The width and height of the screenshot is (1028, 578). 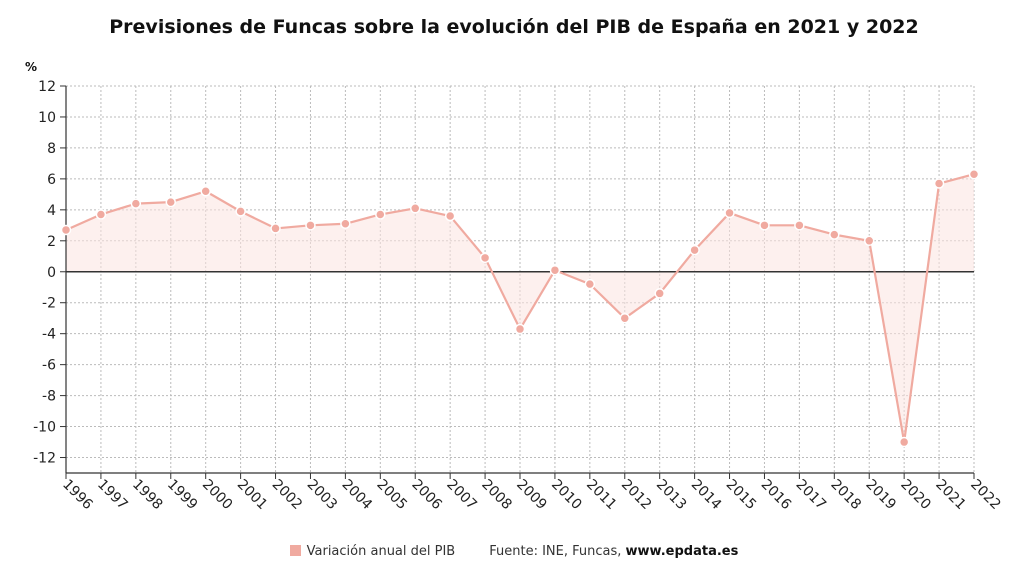 I want to click on x-tick-label: 1999, so click(x=182, y=495).